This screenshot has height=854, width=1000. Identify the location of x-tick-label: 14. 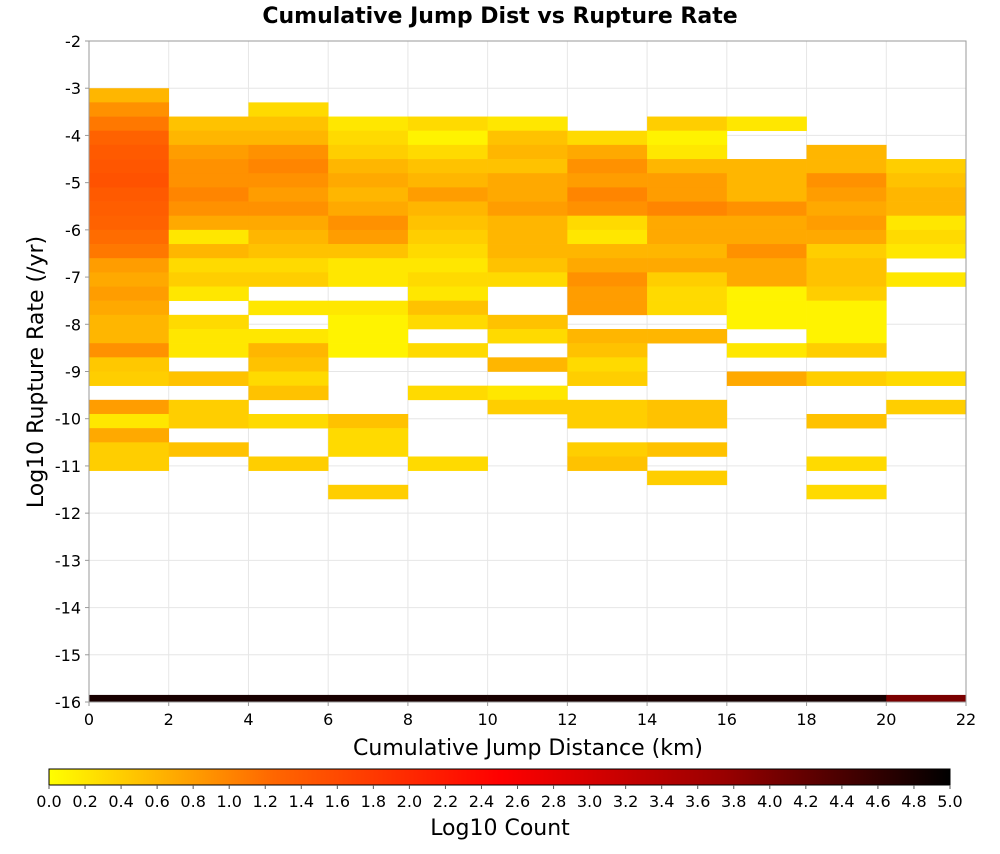
(647, 719).